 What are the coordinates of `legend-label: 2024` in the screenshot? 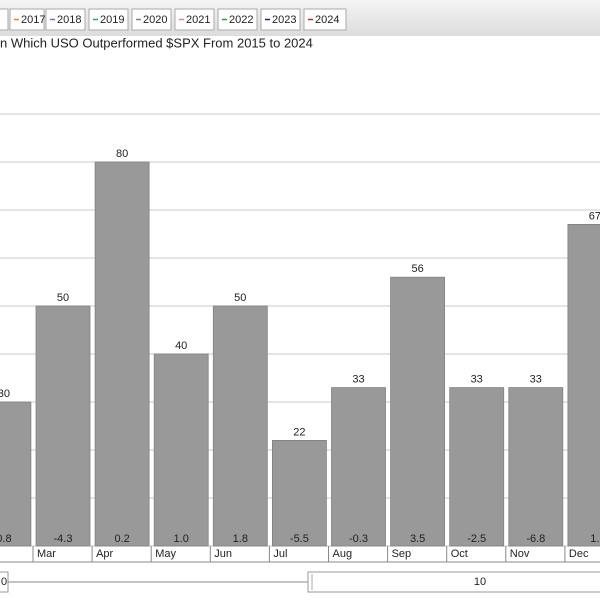 It's located at (327, 20).